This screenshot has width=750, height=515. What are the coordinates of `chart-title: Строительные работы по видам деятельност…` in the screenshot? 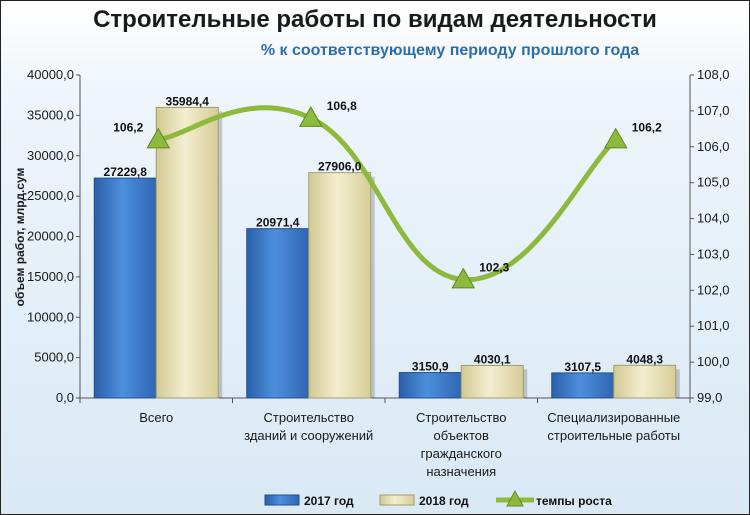 It's located at (375, 19).